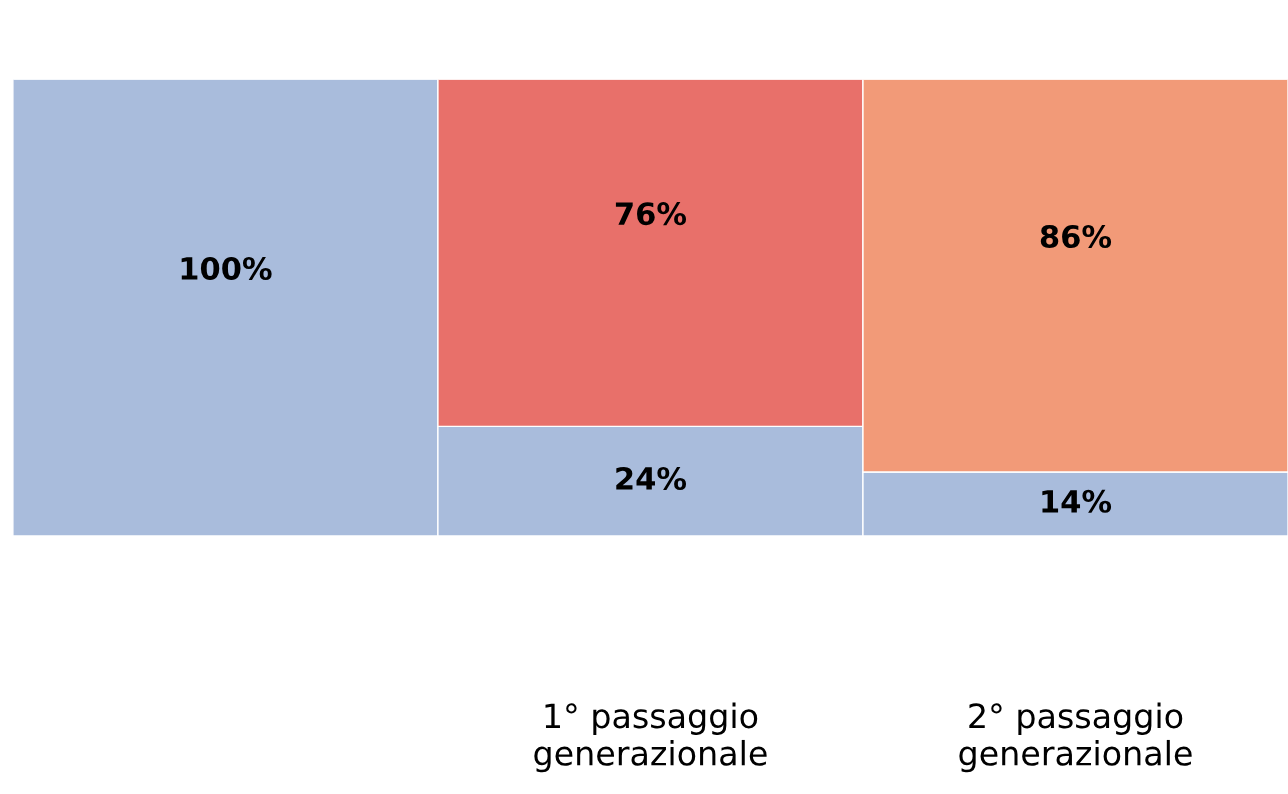  What do you see at coordinates (1075, 737) in the screenshot?
I see `x-tick-label: 2° passaggio generazionale` at bounding box center [1075, 737].